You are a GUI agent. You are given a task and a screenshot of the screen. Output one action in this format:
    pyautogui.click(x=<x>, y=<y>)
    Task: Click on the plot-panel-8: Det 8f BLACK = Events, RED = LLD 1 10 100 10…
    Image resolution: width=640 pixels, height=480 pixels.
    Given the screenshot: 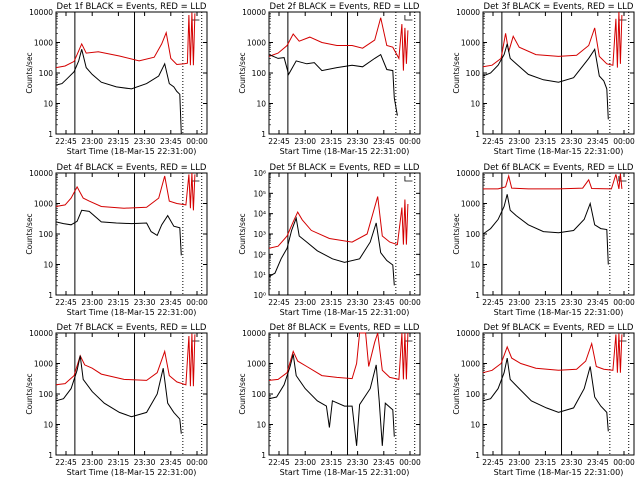 What is the action you would take?
    pyautogui.click(x=329, y=400)
    